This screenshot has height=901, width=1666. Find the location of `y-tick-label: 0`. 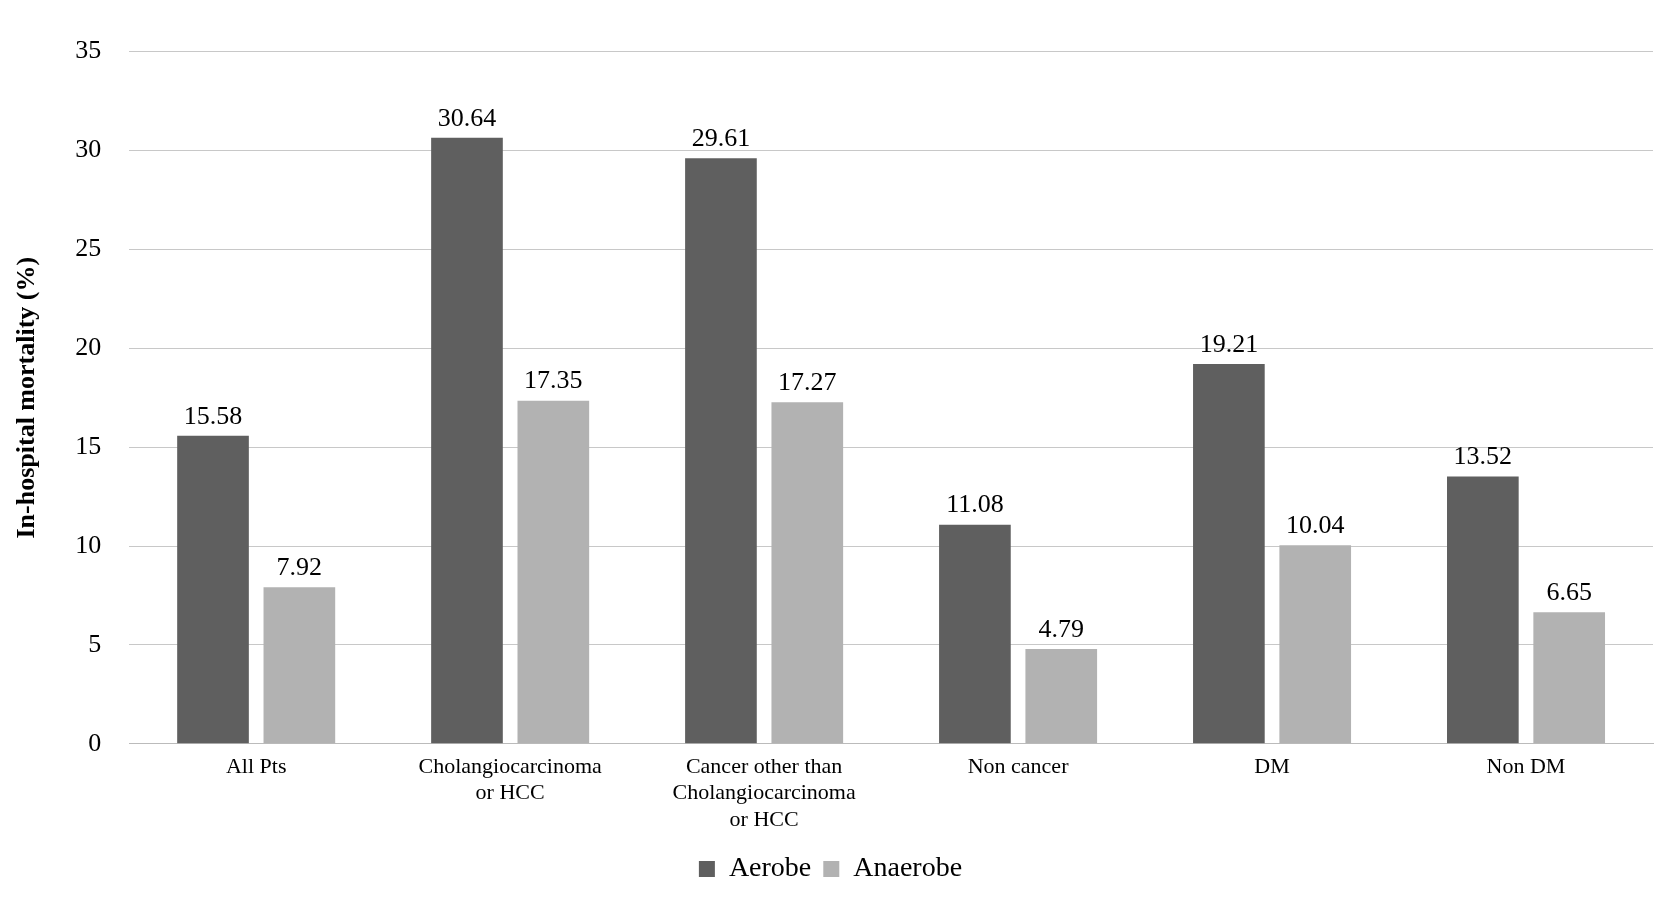

y-tick-label: 0 is located at coordinates (95, 742).